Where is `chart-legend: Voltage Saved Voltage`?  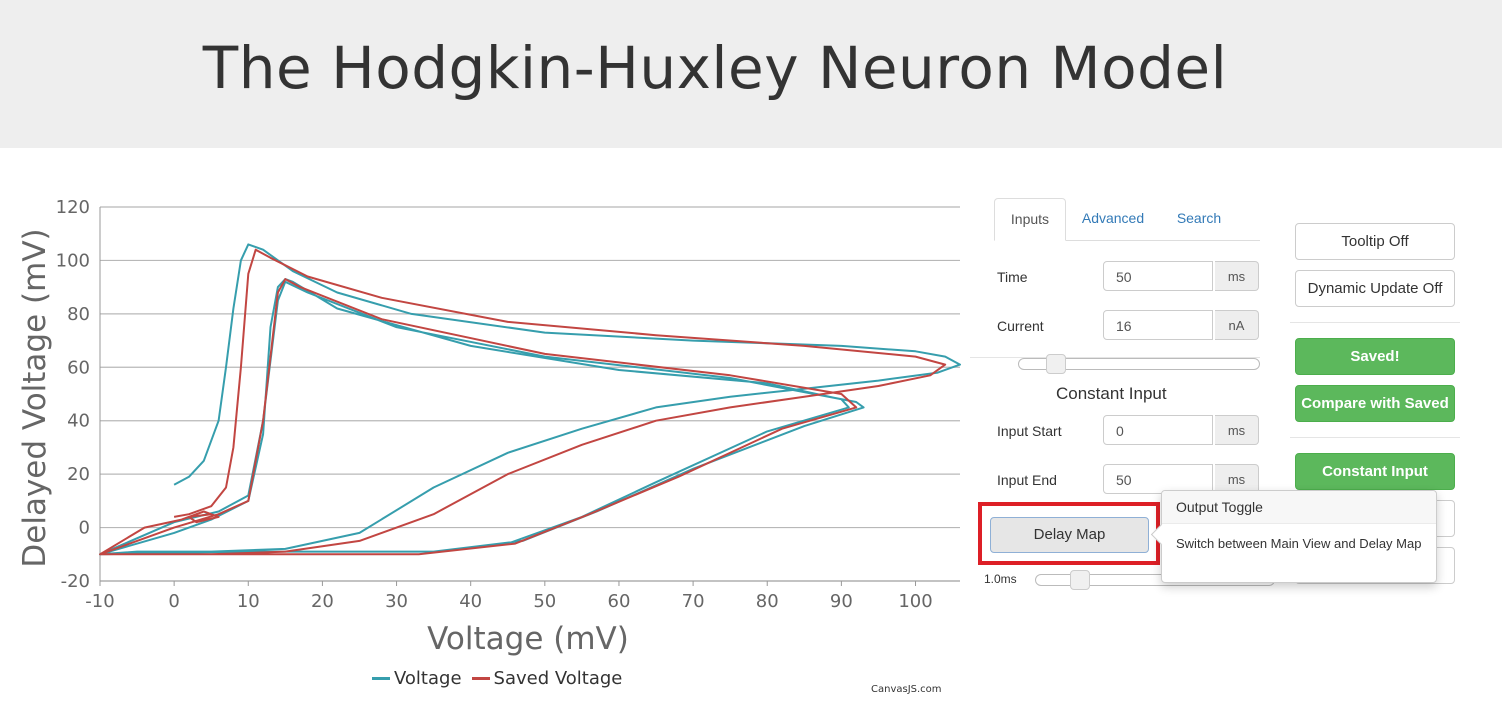
chart-legend: Voltage Saved Voltage is located at coordinates (497, 678).